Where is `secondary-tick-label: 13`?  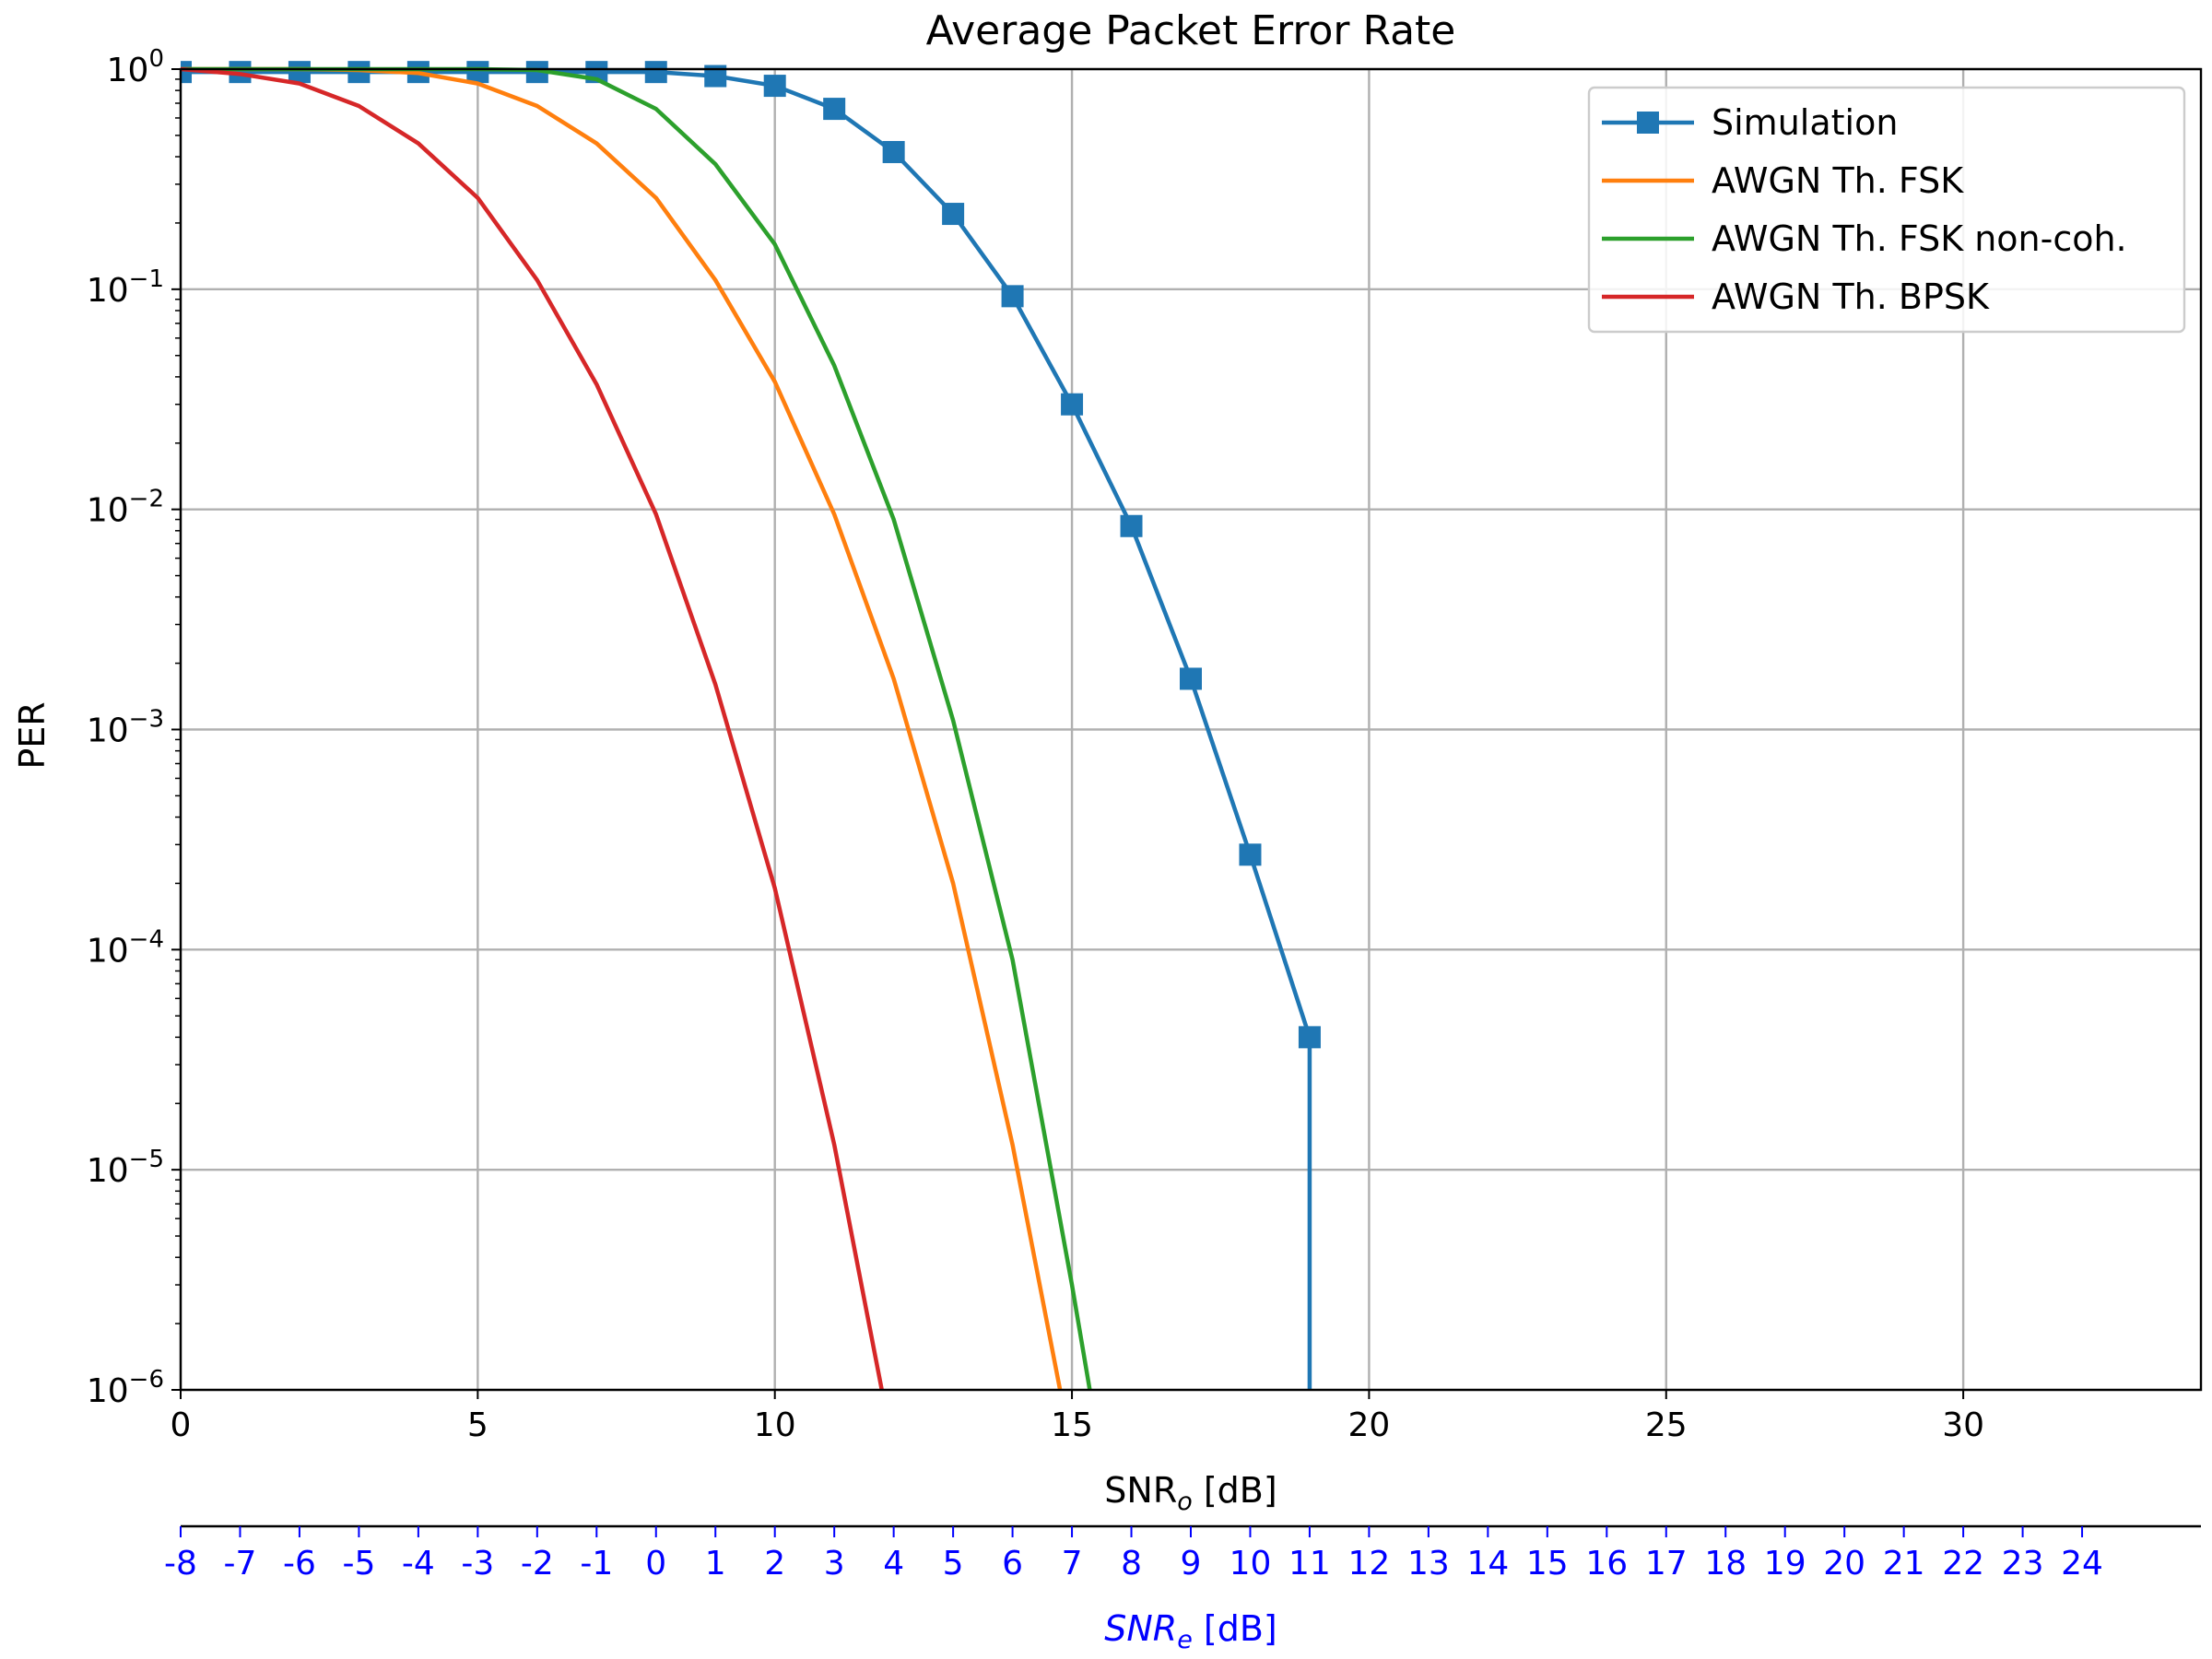 secondary-tick-label: 13 is located at coordinates (1428, 1564).